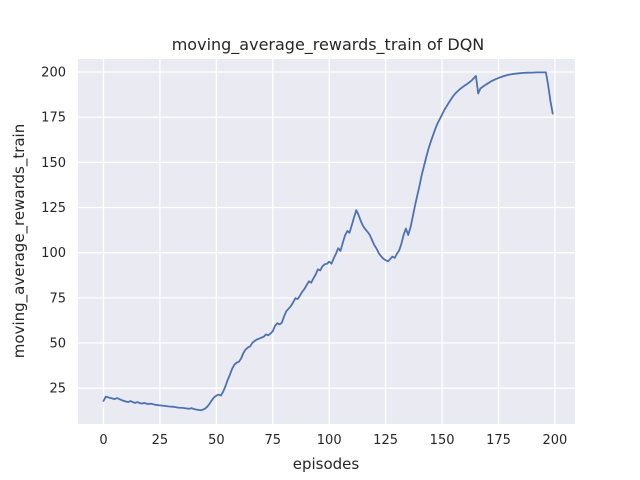  I want to click on y-tick-label-25: 25, so click(57, 389).